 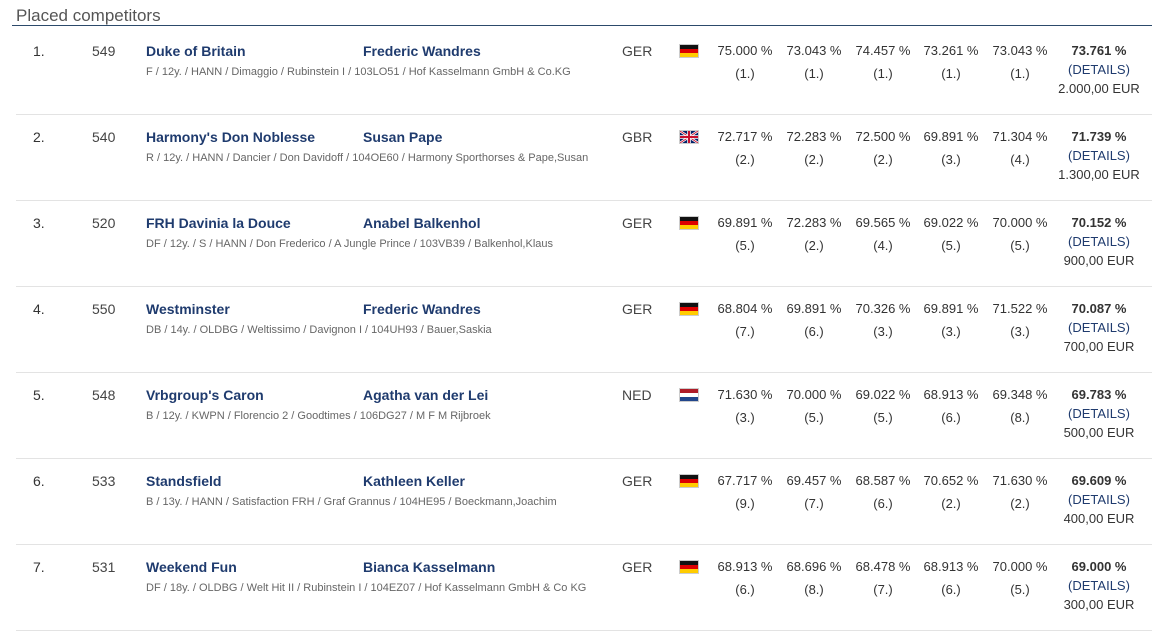 I want to click on prize-money: 1.300,00 EUR, so click(x=1099, y=174).